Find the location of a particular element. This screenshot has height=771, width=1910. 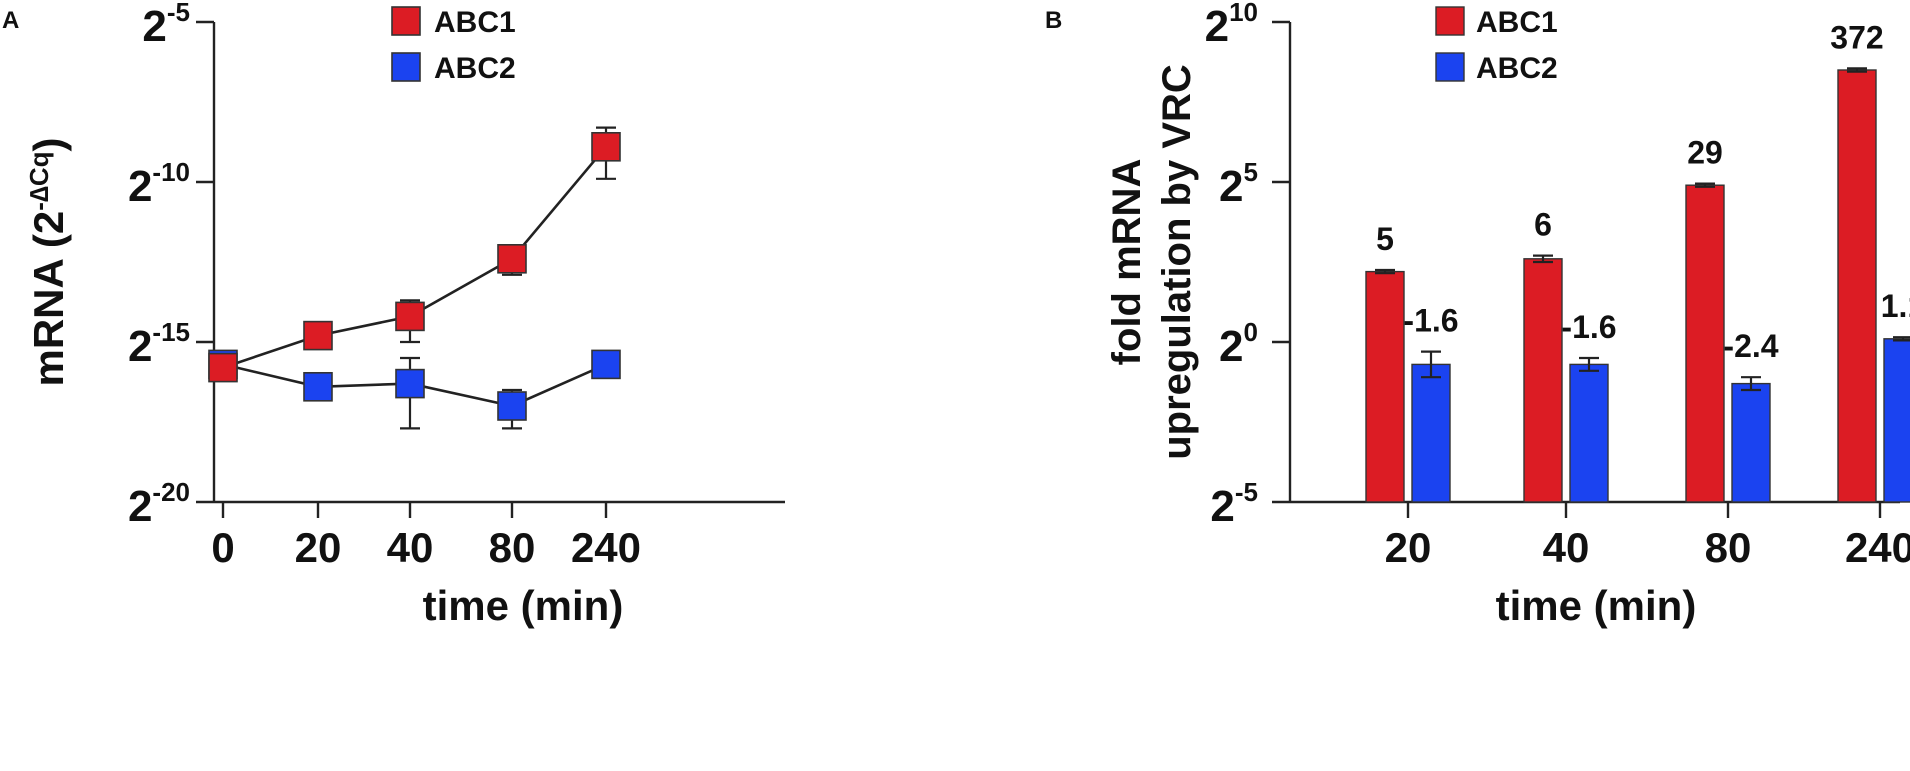

panel-b-x-tick-label: 20 is located at coordinates (1408, 547).